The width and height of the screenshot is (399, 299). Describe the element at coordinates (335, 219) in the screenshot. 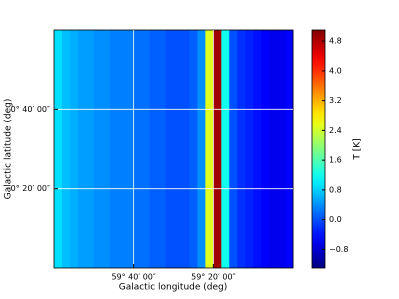

I see `colorbar-tick-label: 0.0` at that location.